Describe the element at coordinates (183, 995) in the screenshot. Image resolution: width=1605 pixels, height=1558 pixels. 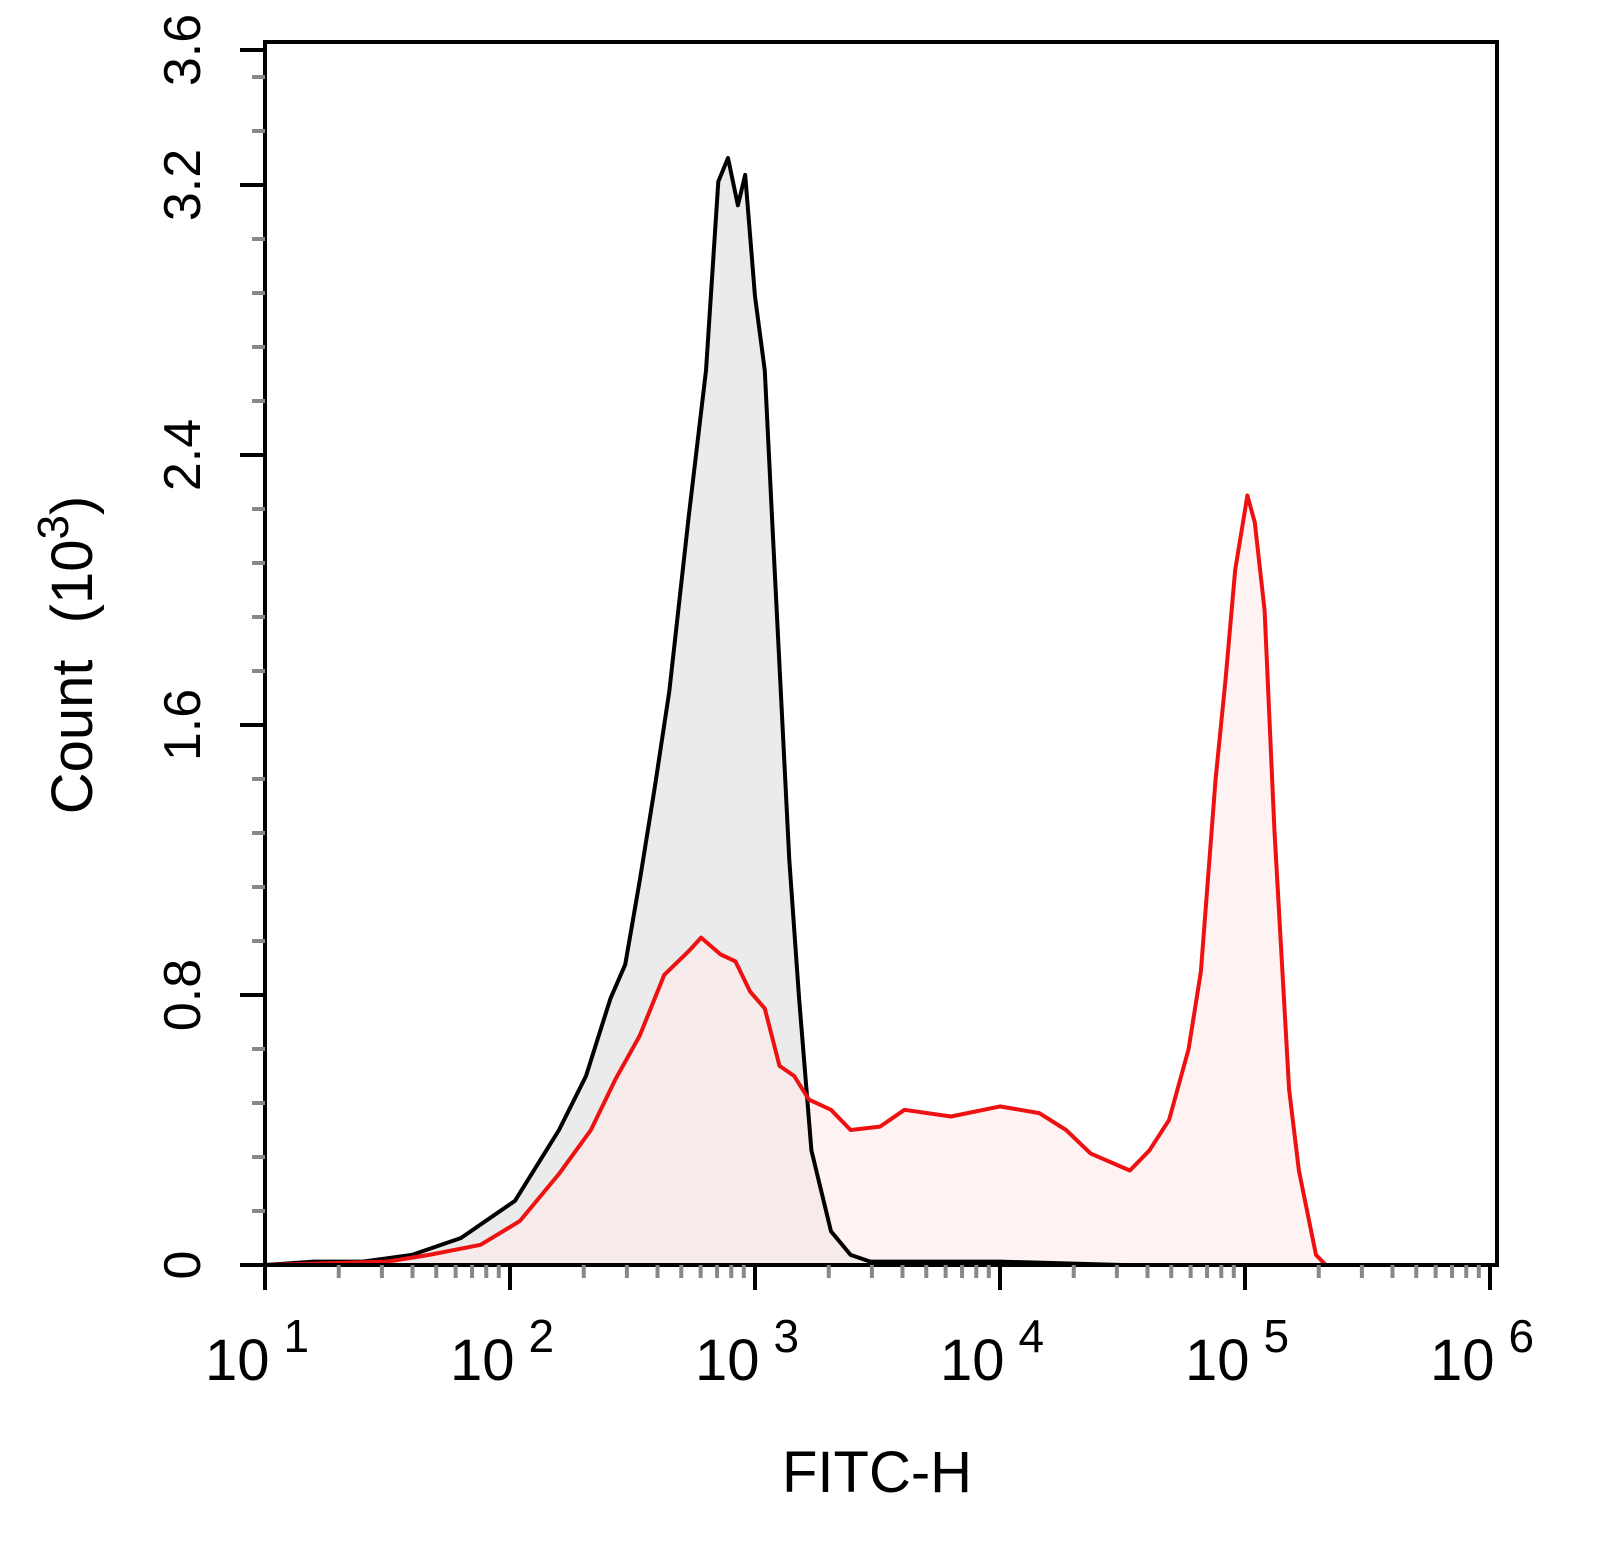
I see `y-tick-label: 0.8` at that location.